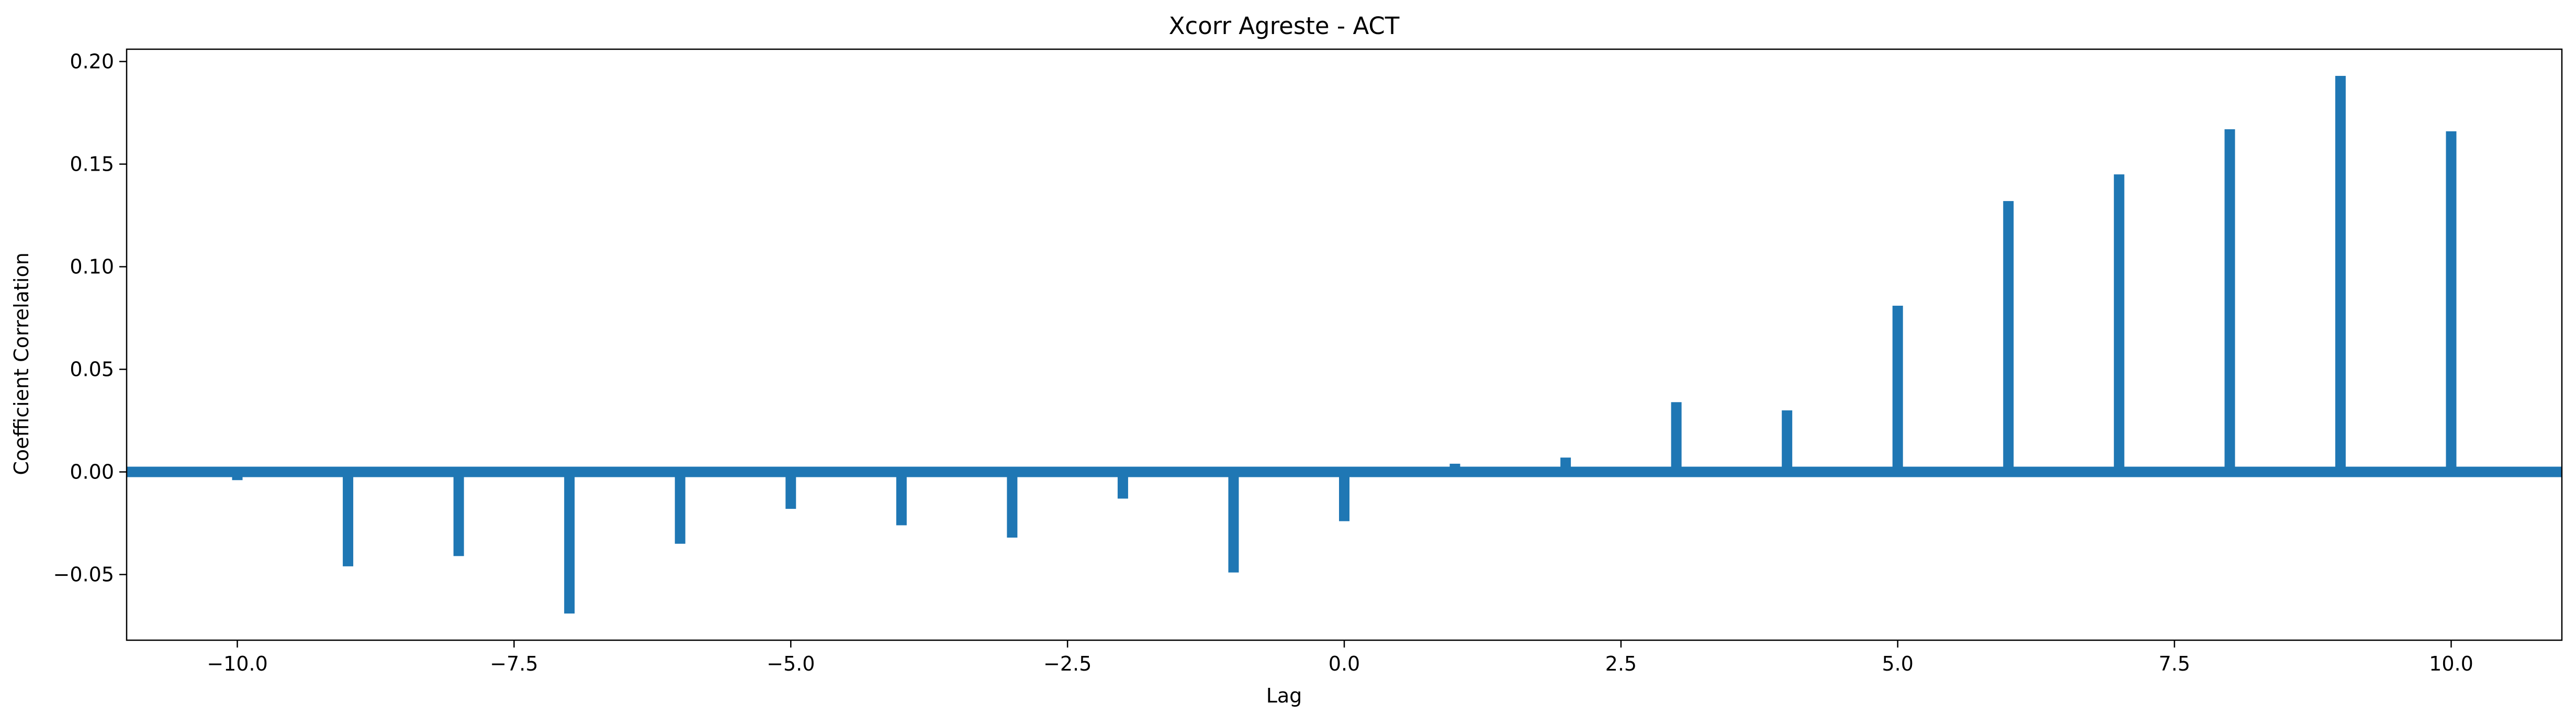 The height and width of the screenshot is (725, 2576). Describe the element at coordinates (2451, 663) in the screenshot. I see `x-tick-label: 10.0` at that location.